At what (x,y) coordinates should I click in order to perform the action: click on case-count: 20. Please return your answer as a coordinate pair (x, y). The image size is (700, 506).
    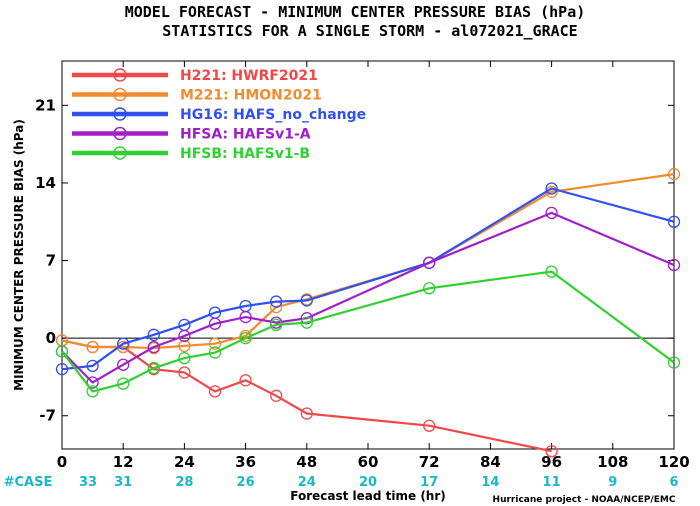
    Looking at the image, I should click on (368, 482).